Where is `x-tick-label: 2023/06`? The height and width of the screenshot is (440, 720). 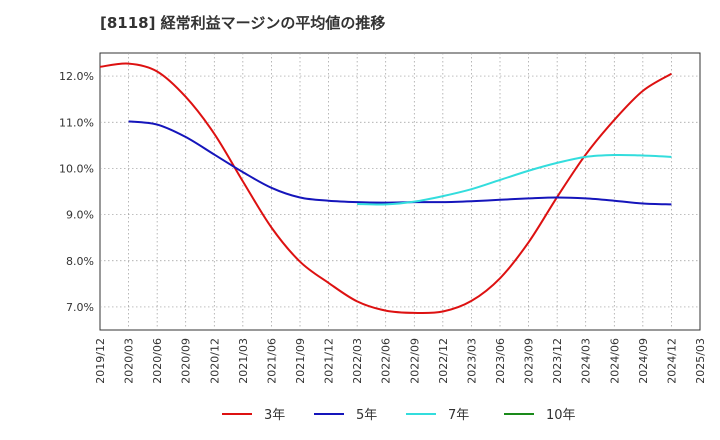 x-tick-label: 2023/06 is located at coordinates (500, 361).